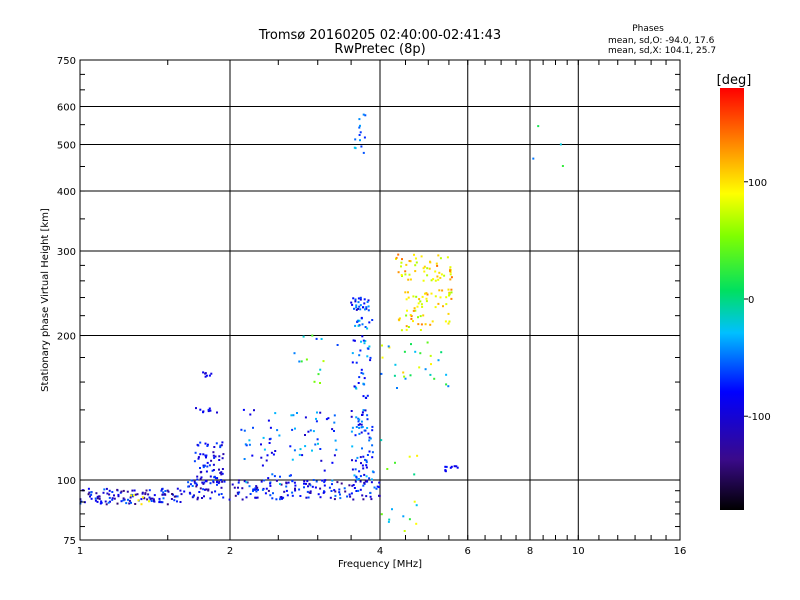 The image size is (800, 600). I want to click on y-tick-label: 300, so click(66, 252).